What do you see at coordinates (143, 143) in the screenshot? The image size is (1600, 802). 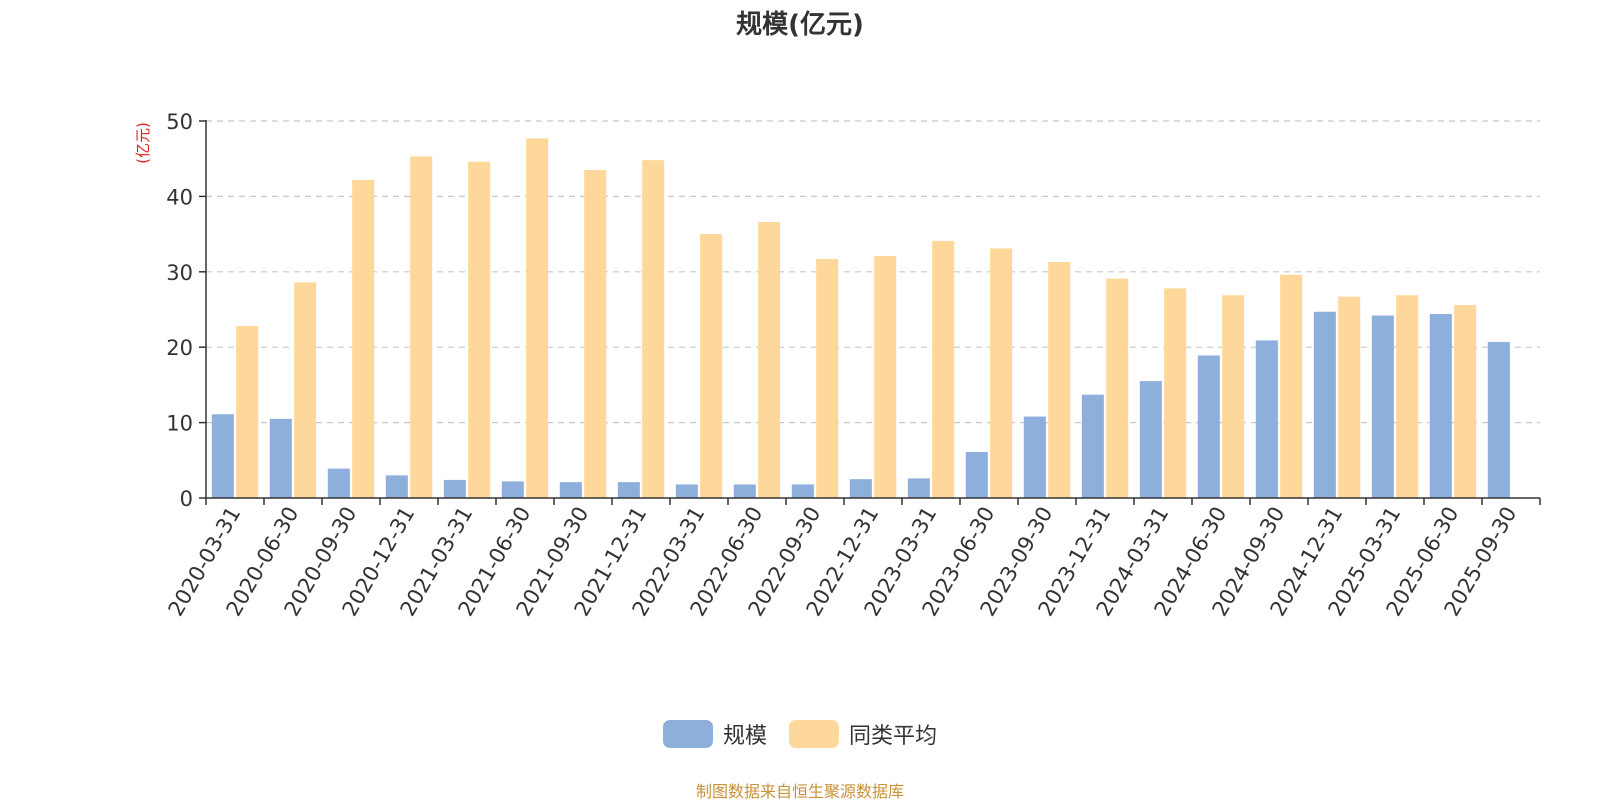 I see `y-axis-unit-label: (亿元)` at bounding box center [143, 143].